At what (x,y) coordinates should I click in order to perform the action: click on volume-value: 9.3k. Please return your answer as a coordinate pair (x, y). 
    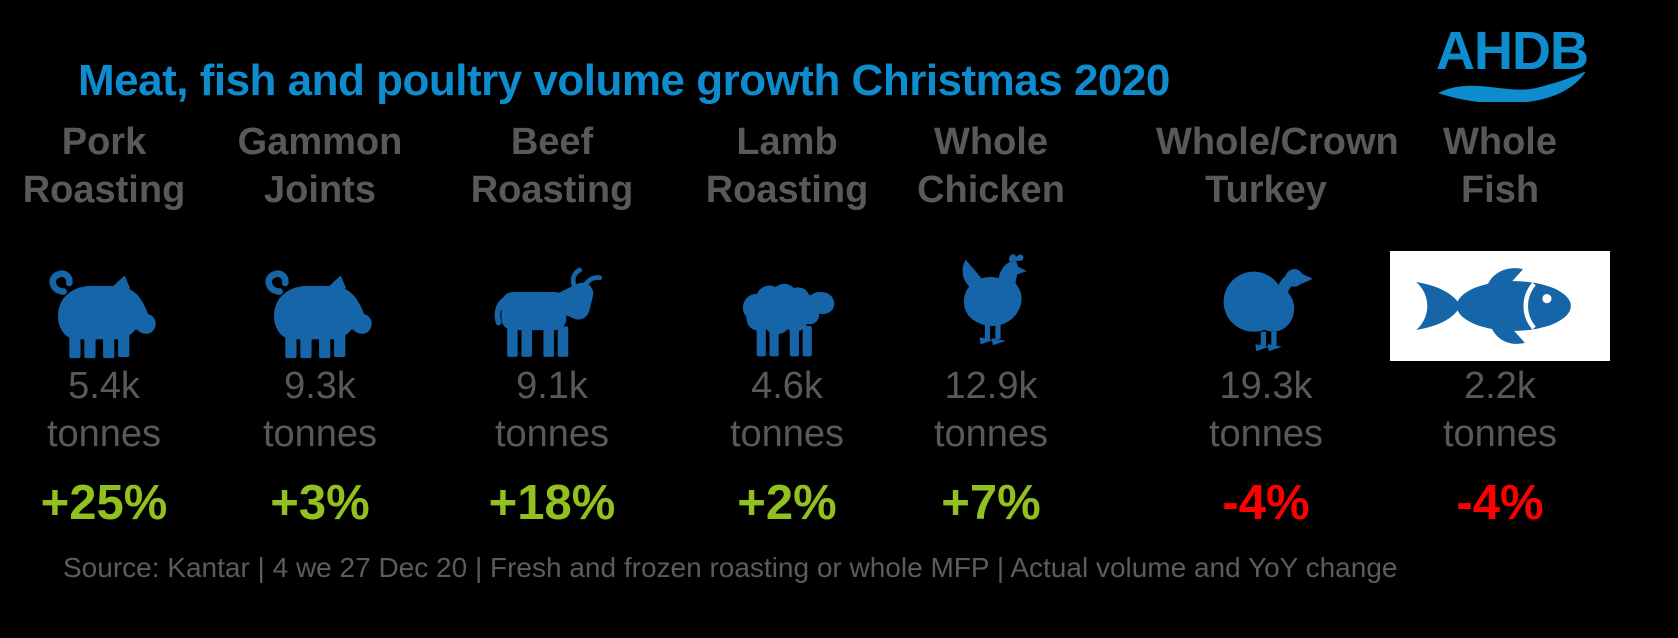
    Looking at the image, I should click on (320, 386).